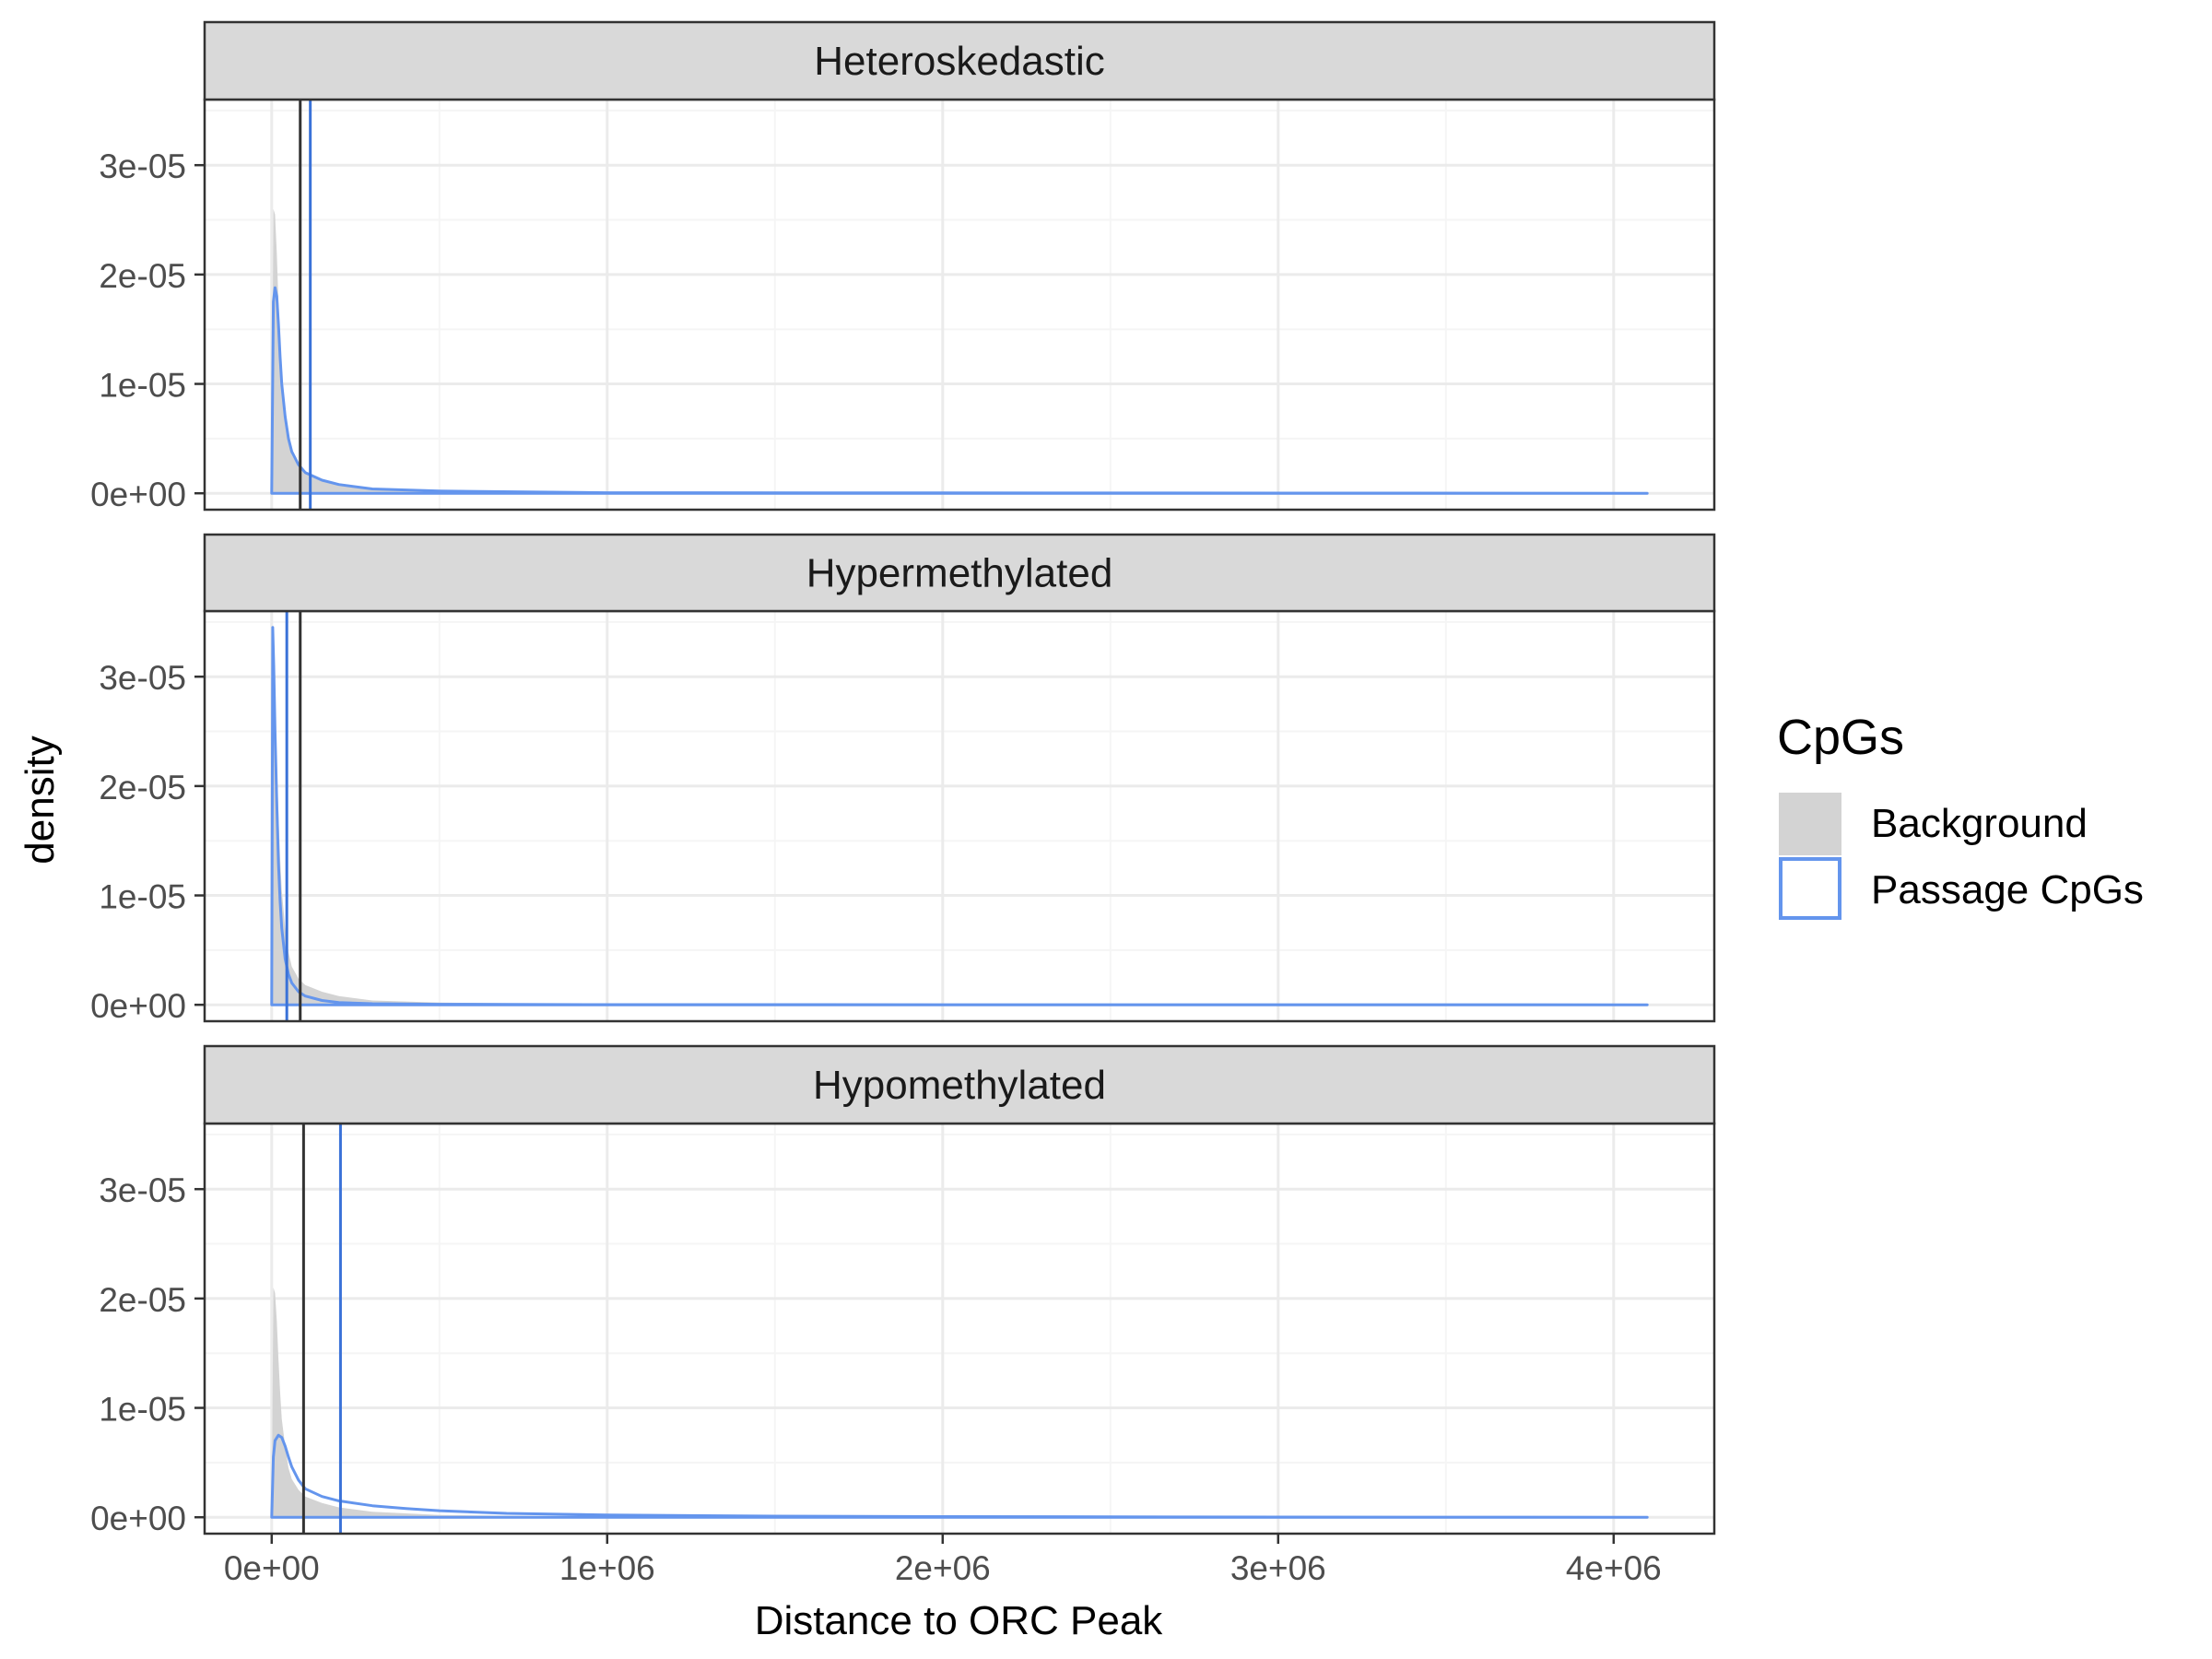 The height and width of the screenshot is (1659, 2212). Describe the element at coordinates (1810, 888) in the screenshot. I see `legend-key-passage-cpgs` at that location.